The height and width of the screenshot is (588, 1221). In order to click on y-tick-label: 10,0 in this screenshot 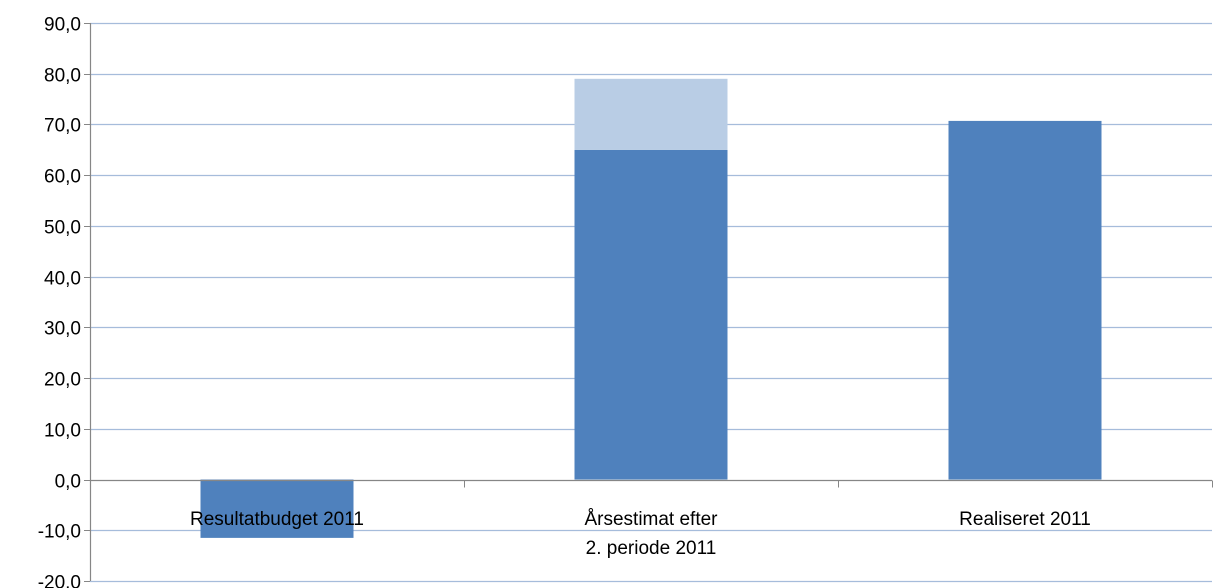, I will do `click(62, 431)`.